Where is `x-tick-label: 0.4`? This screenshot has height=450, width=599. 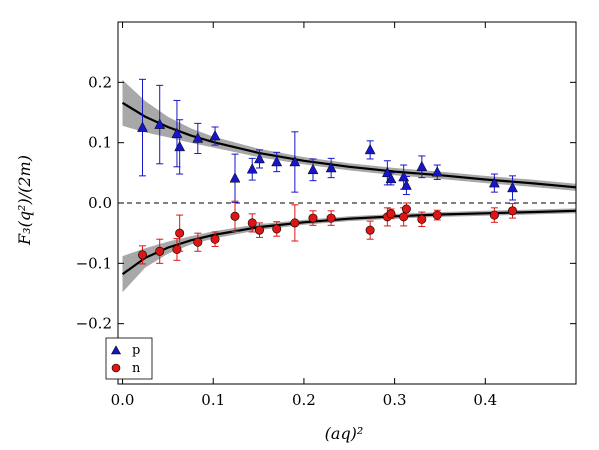 x-tick-label: 0.4 is located at coordinates (485, 400).